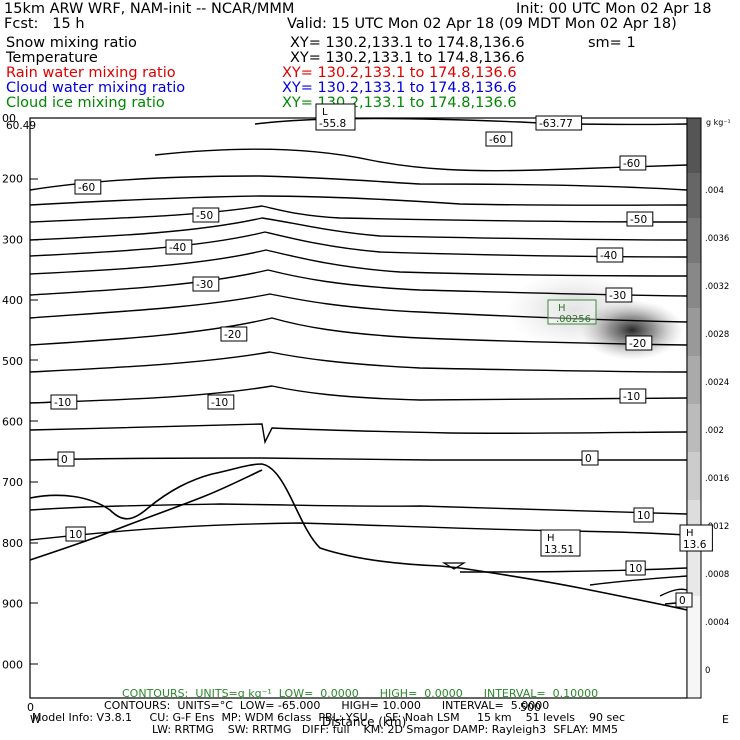 The width and height of the screenshot is (740, 740). Describe the element at coordinates (325, 112) in the screenshot. I see `svg-text: L` at that location.